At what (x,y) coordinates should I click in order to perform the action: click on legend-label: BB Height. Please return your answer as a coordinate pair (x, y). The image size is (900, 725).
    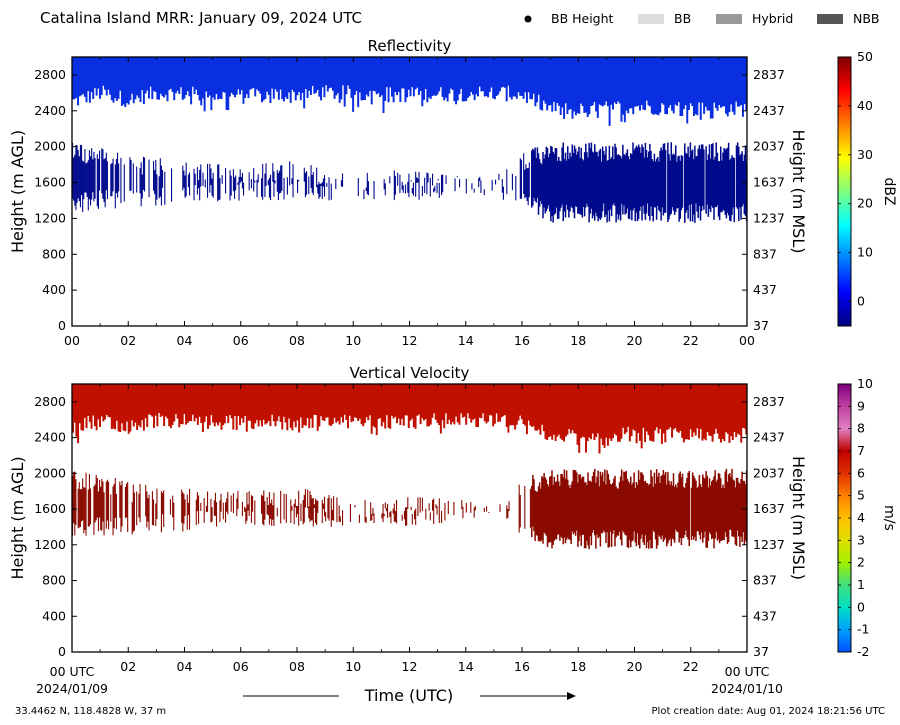
    Looking at the image, I should click on (582, 18).